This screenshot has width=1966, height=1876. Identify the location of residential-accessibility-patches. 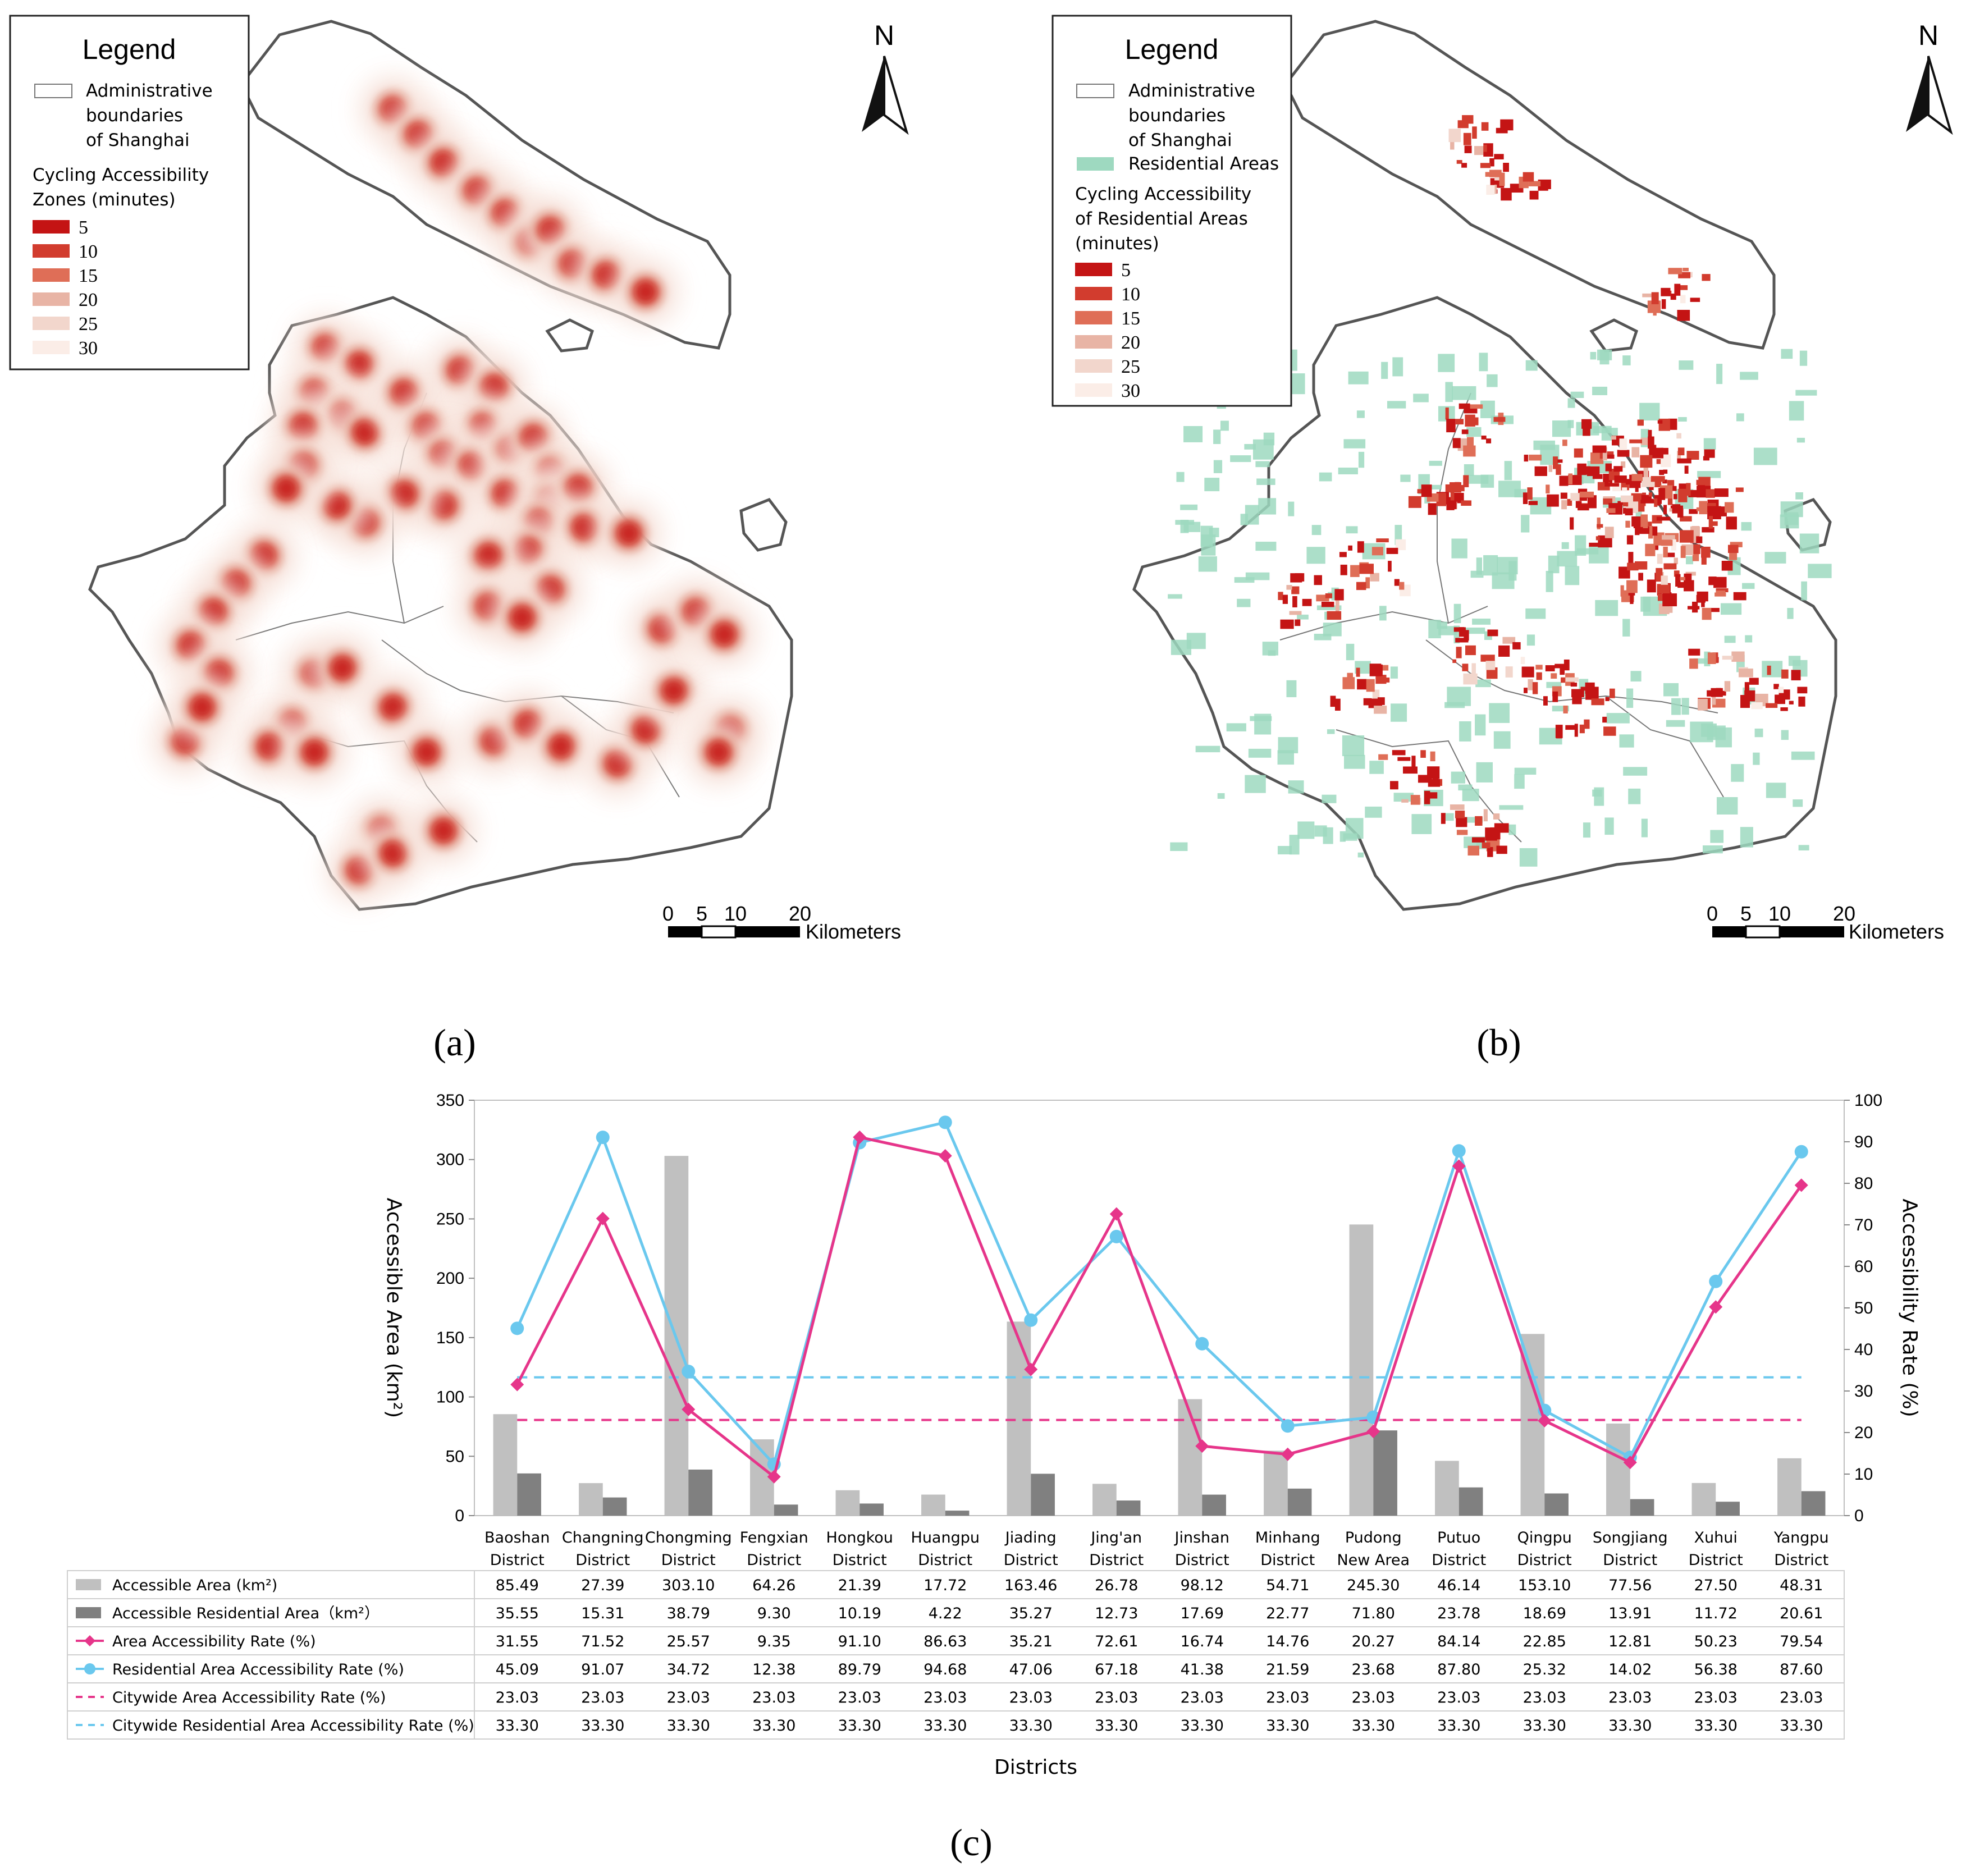
(1500, 491).